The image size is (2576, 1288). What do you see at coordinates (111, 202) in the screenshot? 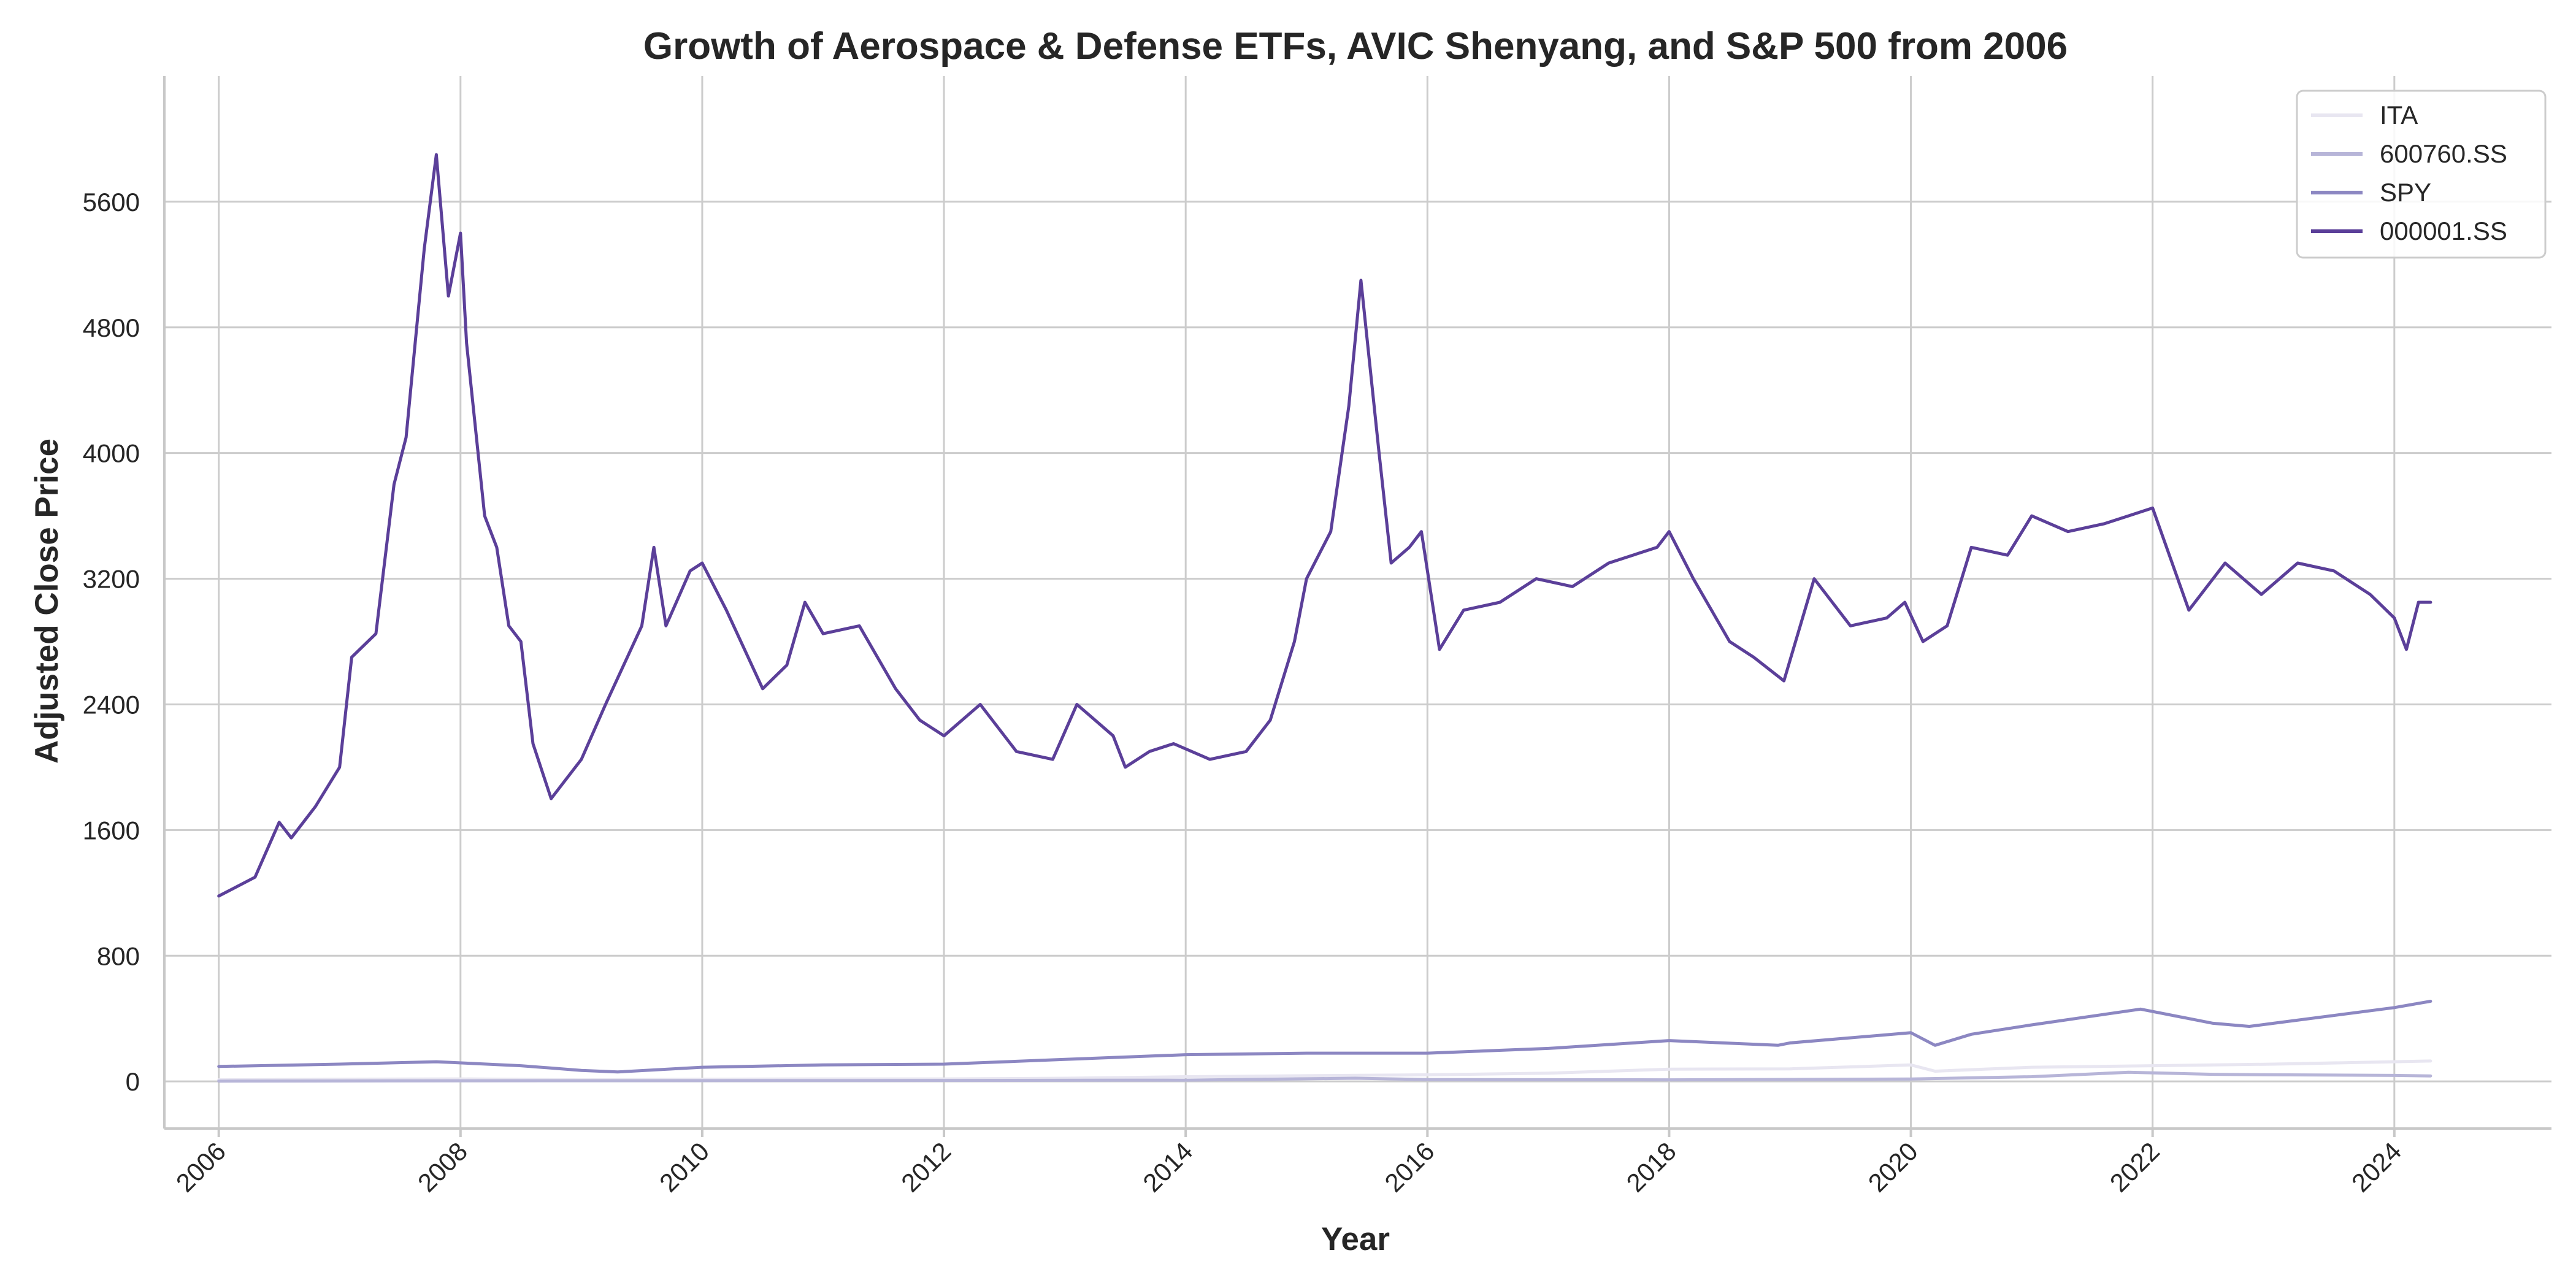
I see `y-tick-label: 5600` at bounding box center [111, 202].